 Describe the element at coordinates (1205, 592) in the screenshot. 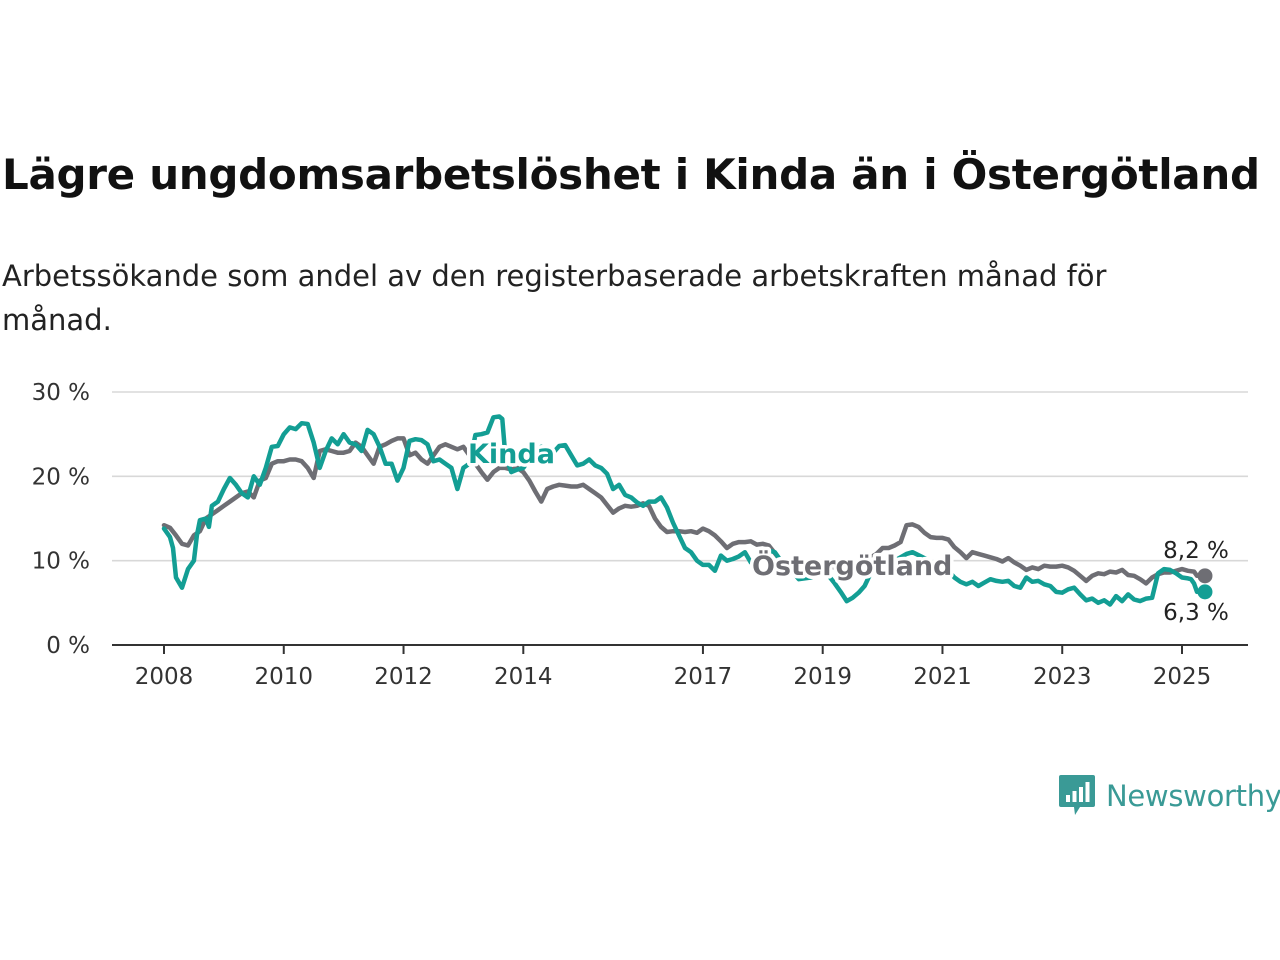

I see `series-end-point-kinda` at that location.